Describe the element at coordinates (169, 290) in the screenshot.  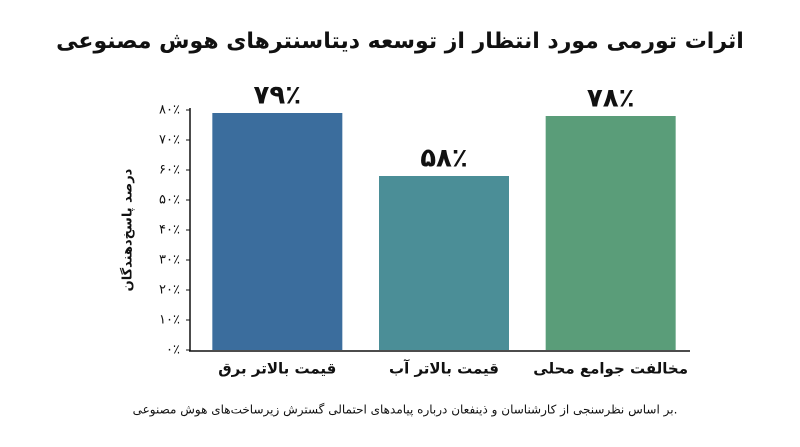
I see `y-tick-label: ۲۰٪` at that location.